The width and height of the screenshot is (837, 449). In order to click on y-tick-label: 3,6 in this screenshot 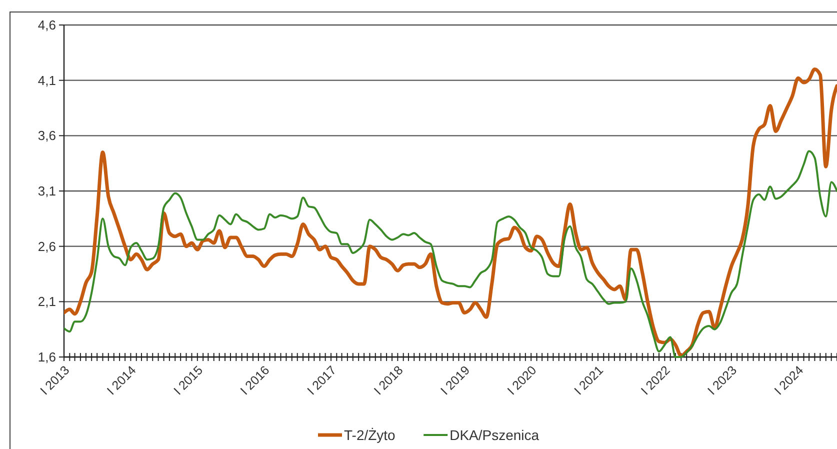, I will do `click(47, 136)`.